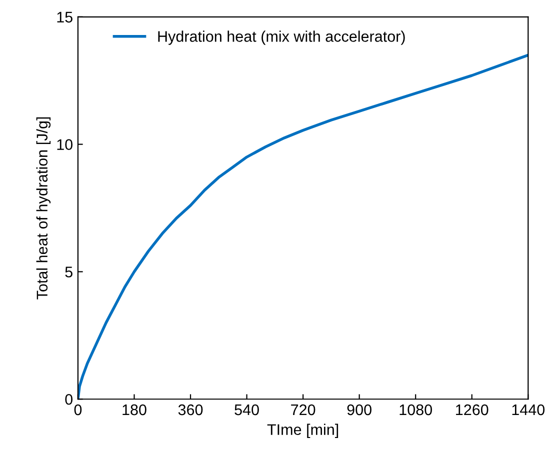 The image size is (549, 469). Describe the element at coordinates (359, 410) in the screenshot. I see `x-tick-label: 900` at that location.